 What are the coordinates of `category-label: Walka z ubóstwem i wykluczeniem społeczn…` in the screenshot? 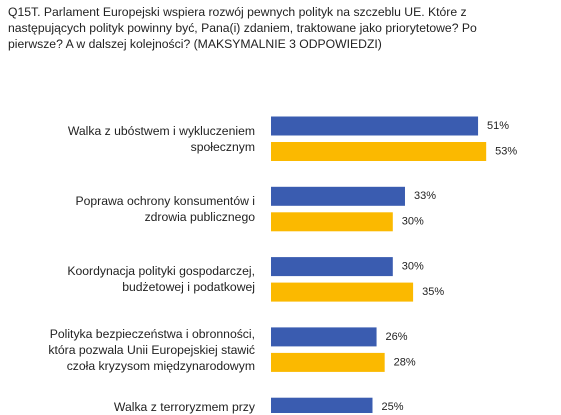 It's located at (161, 138).